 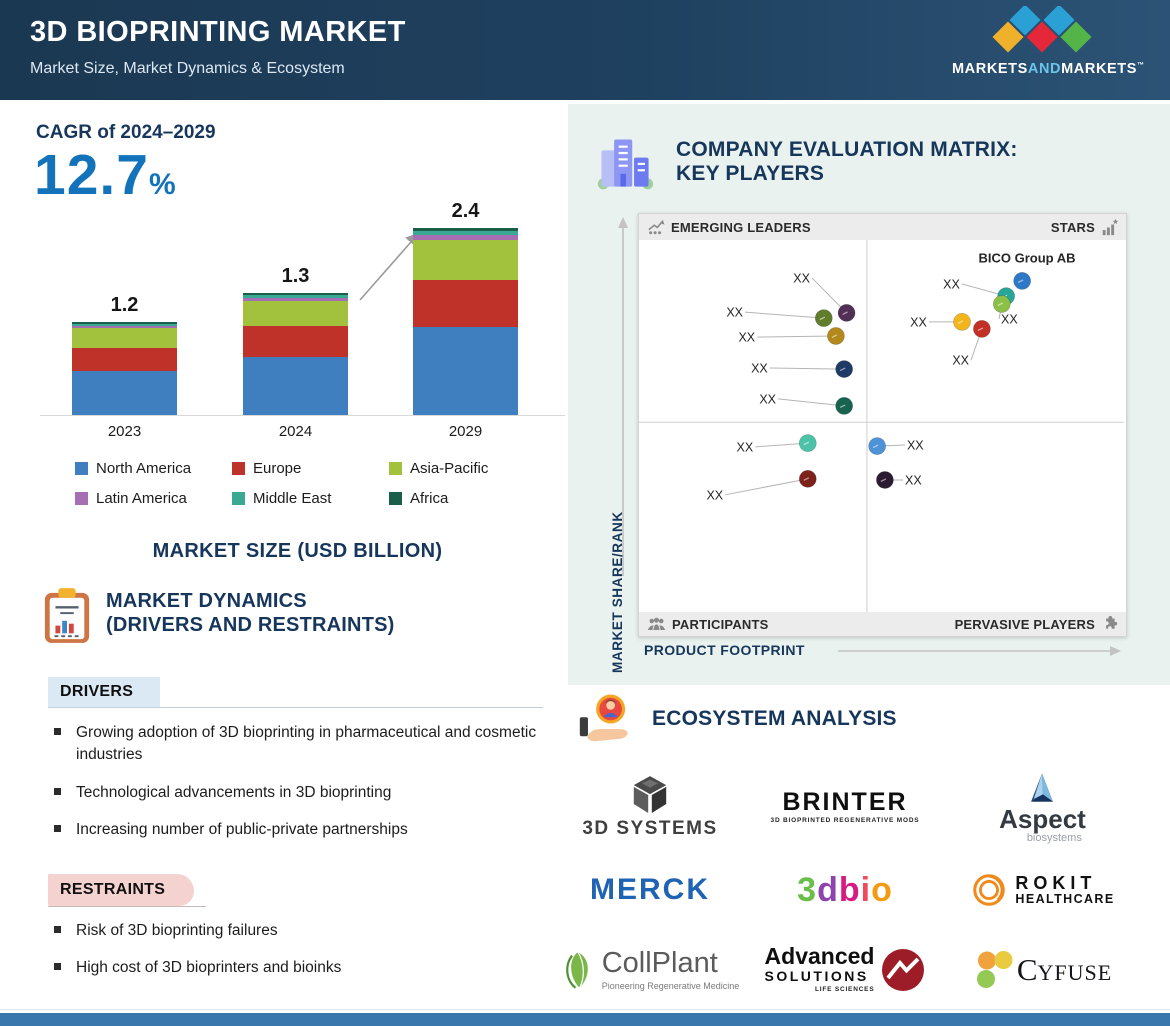 I want to click on logo-aspect-biosystems: Aspect biosystems, so click(x=1042, y=807).